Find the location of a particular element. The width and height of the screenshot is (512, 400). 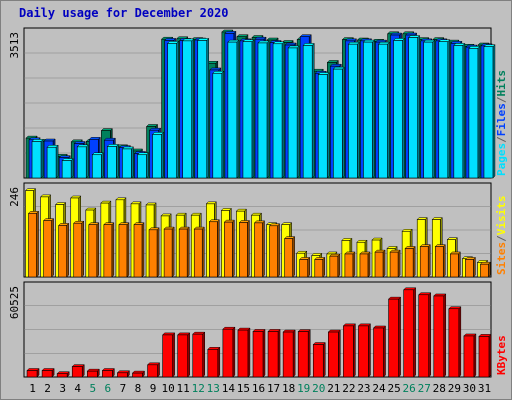

legend-hits: Hits is located at coordinates (501, 83).